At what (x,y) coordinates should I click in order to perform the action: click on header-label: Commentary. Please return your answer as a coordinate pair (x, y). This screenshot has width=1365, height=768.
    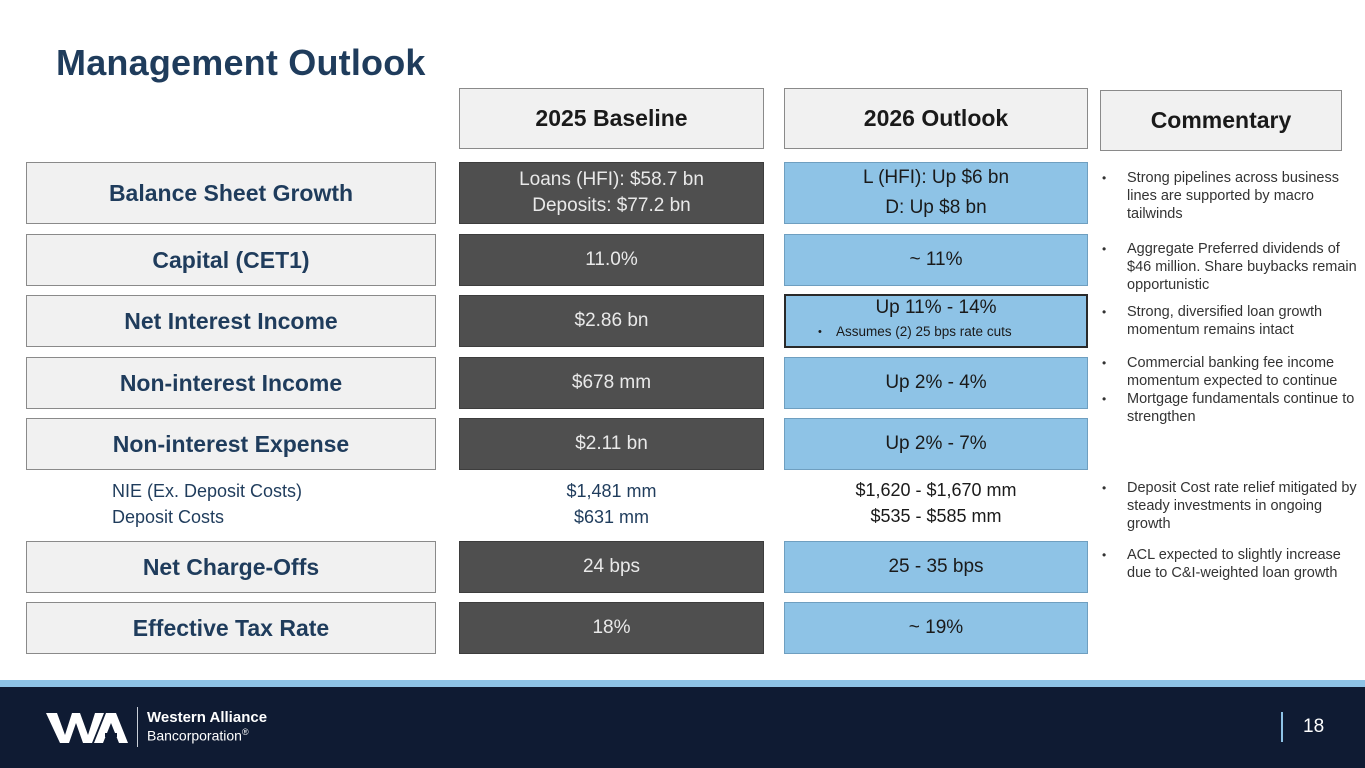
    Looking at the image, I should click on (1221, 120).